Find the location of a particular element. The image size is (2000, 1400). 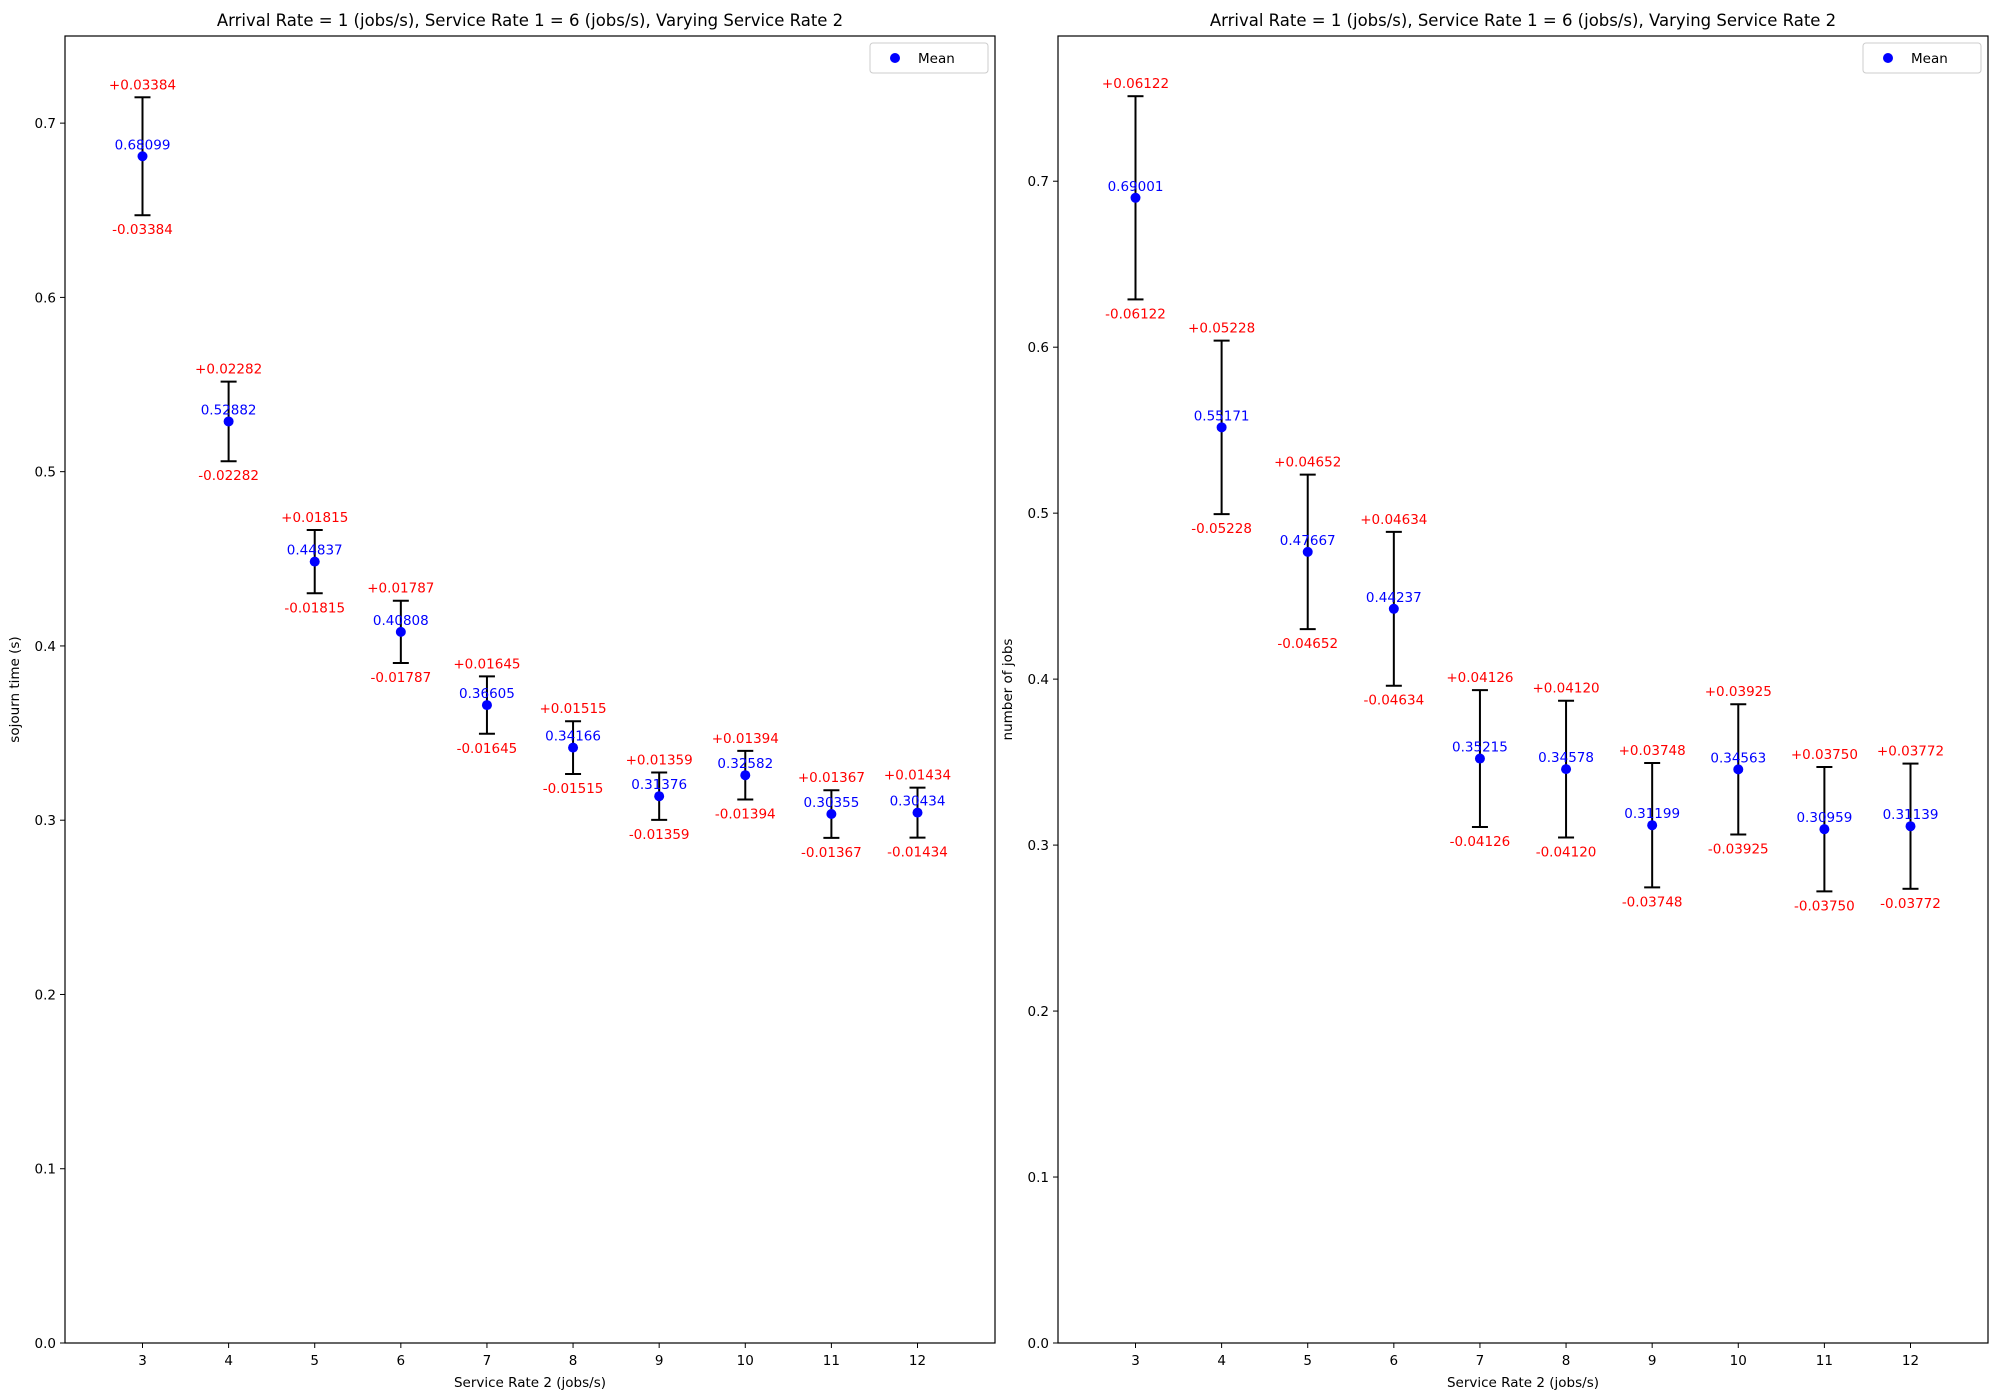

lower-error-label: -0.04652 is located at coordinates (1307, 644).